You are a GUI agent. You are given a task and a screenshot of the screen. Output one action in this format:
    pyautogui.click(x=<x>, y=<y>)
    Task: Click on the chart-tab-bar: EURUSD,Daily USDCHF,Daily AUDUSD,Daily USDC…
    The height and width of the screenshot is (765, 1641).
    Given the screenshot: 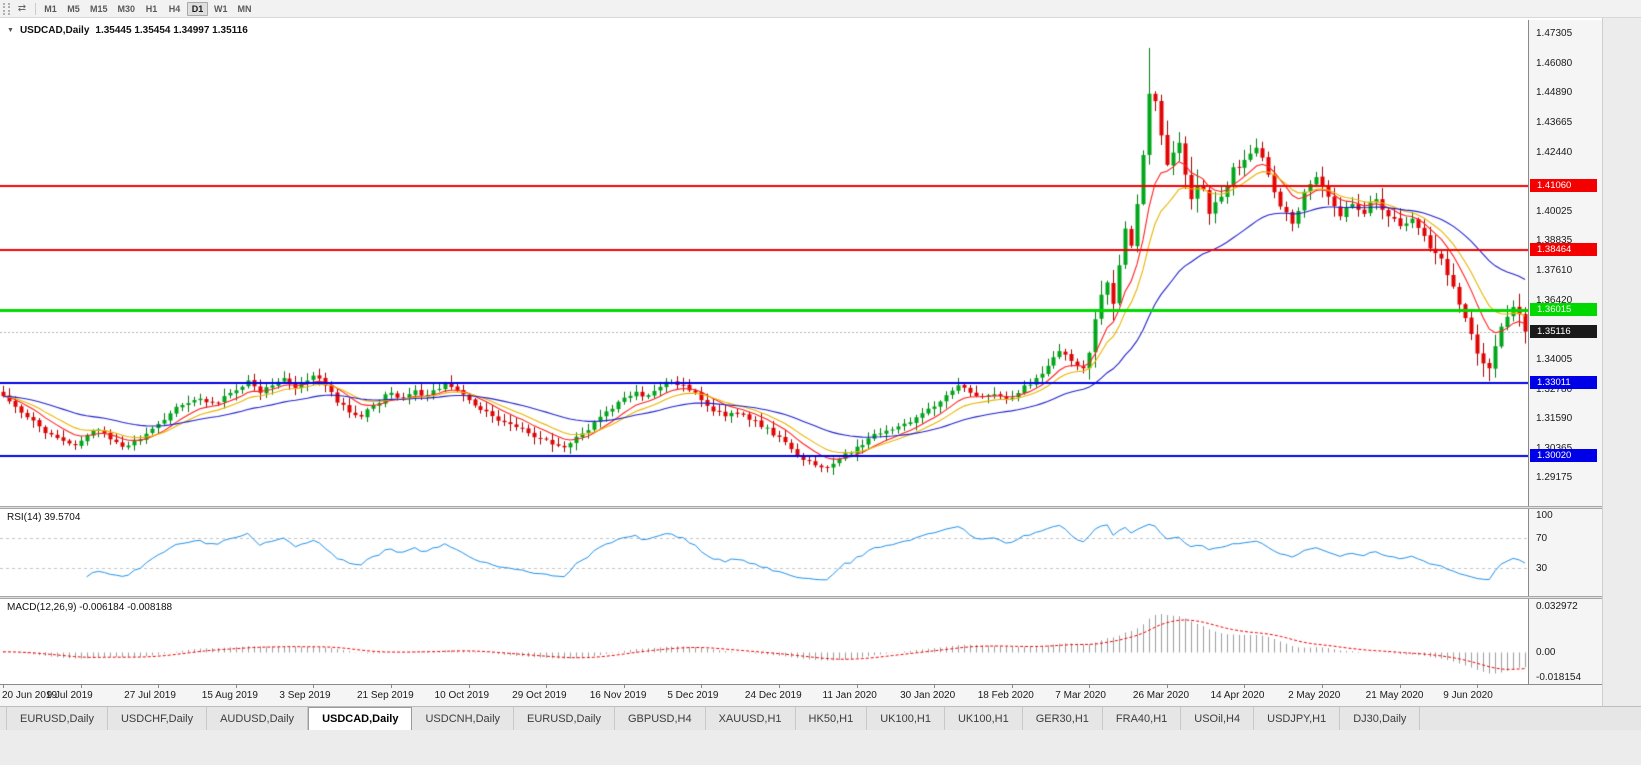 What is the action you would take?
    pyautogui.click(x=820, y=718)
    